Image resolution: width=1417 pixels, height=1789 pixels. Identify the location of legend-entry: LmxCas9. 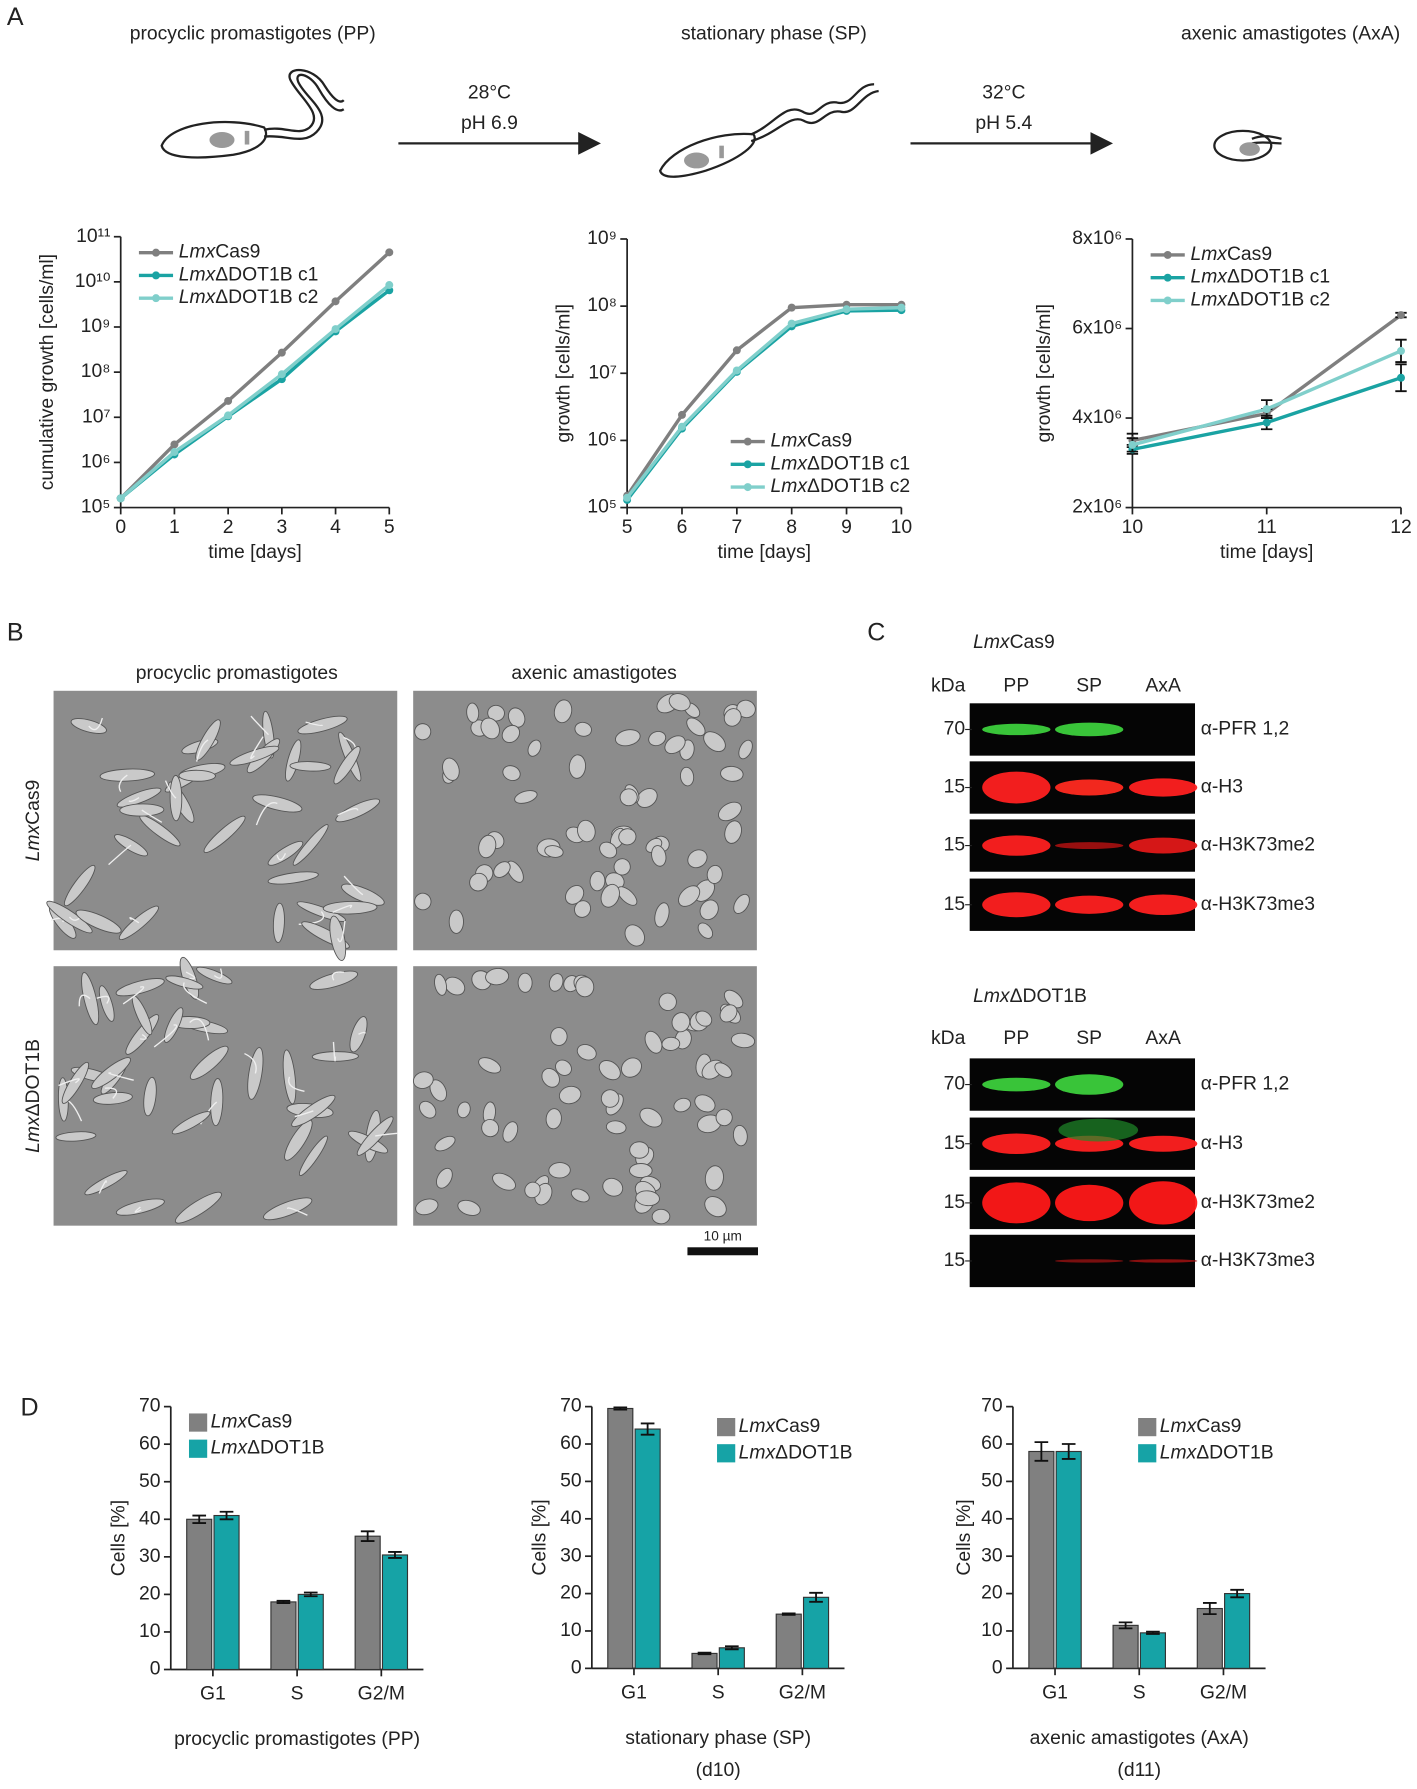
(780, 1426).